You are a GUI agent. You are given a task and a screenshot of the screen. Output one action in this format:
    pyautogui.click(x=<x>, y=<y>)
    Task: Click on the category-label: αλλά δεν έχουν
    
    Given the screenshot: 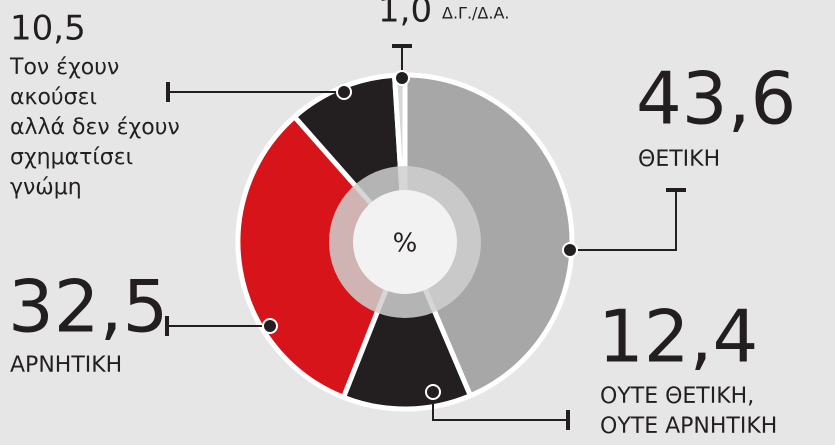 What is the action you would take?
    pyautogui.click(x=95, y=127)
    